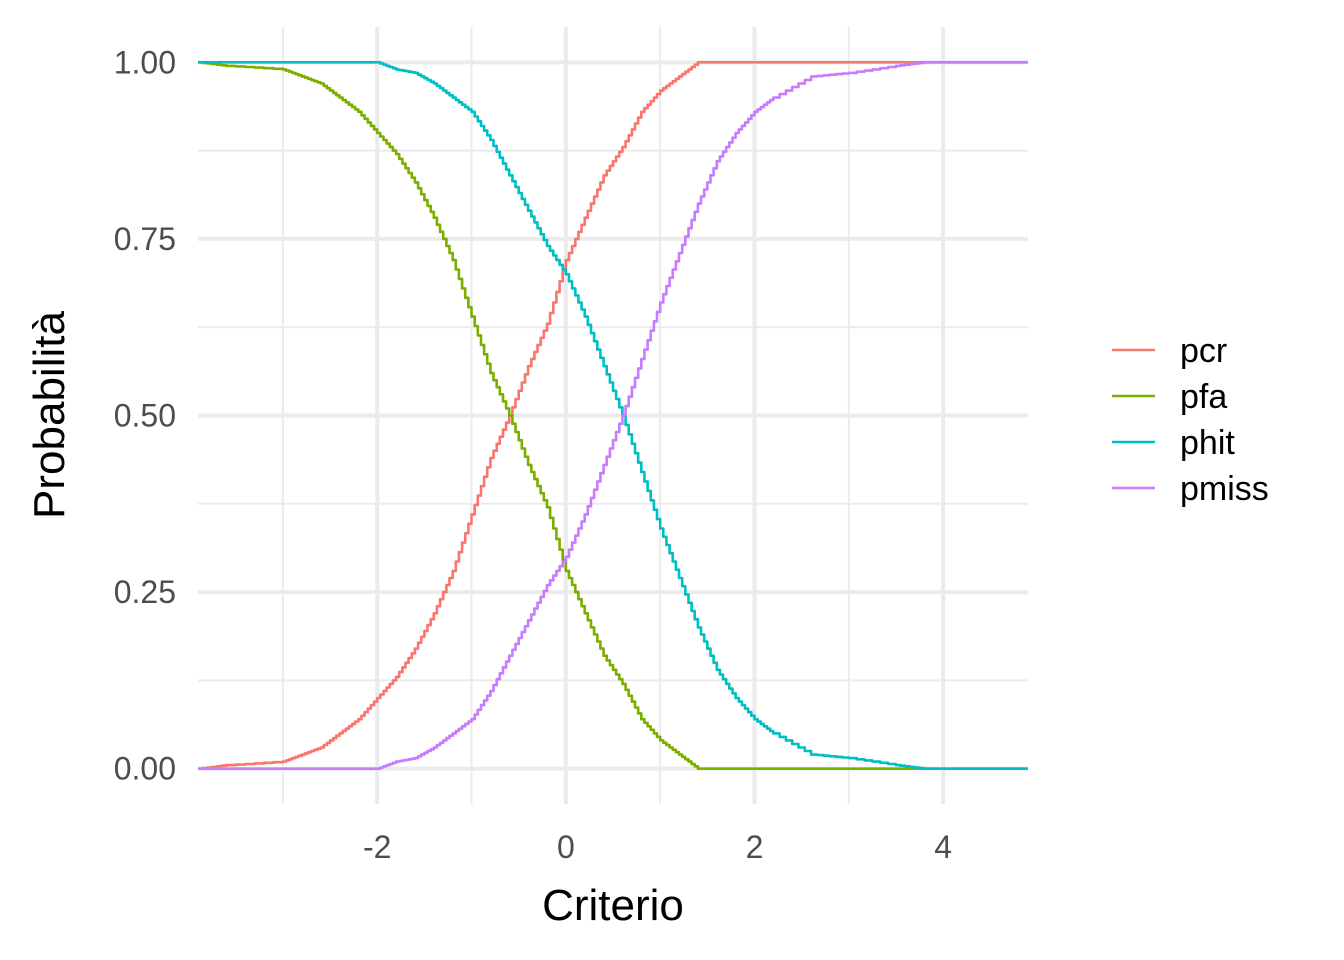 The width and height of the screenshot is (1344, 960). What do you see at coordinates (613, 905) in the screenshot?
I see `x-axis-title: Criterio` at bounding box center [613, 905].